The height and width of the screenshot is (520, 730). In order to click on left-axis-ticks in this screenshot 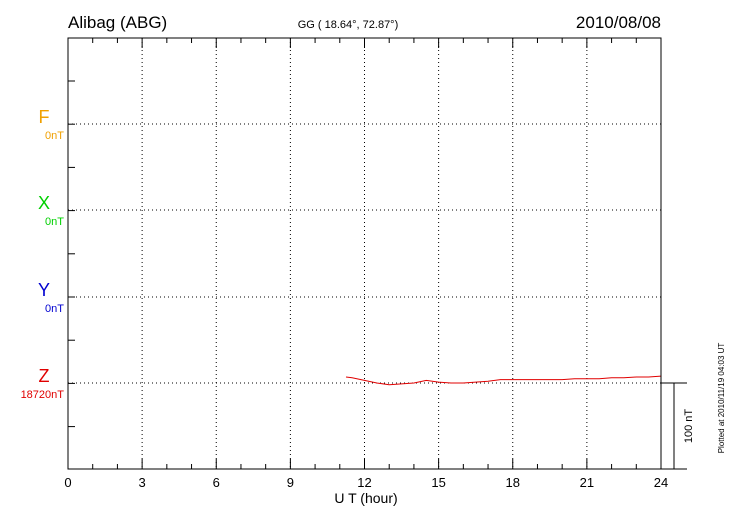, I will do `click(71, 254)`.